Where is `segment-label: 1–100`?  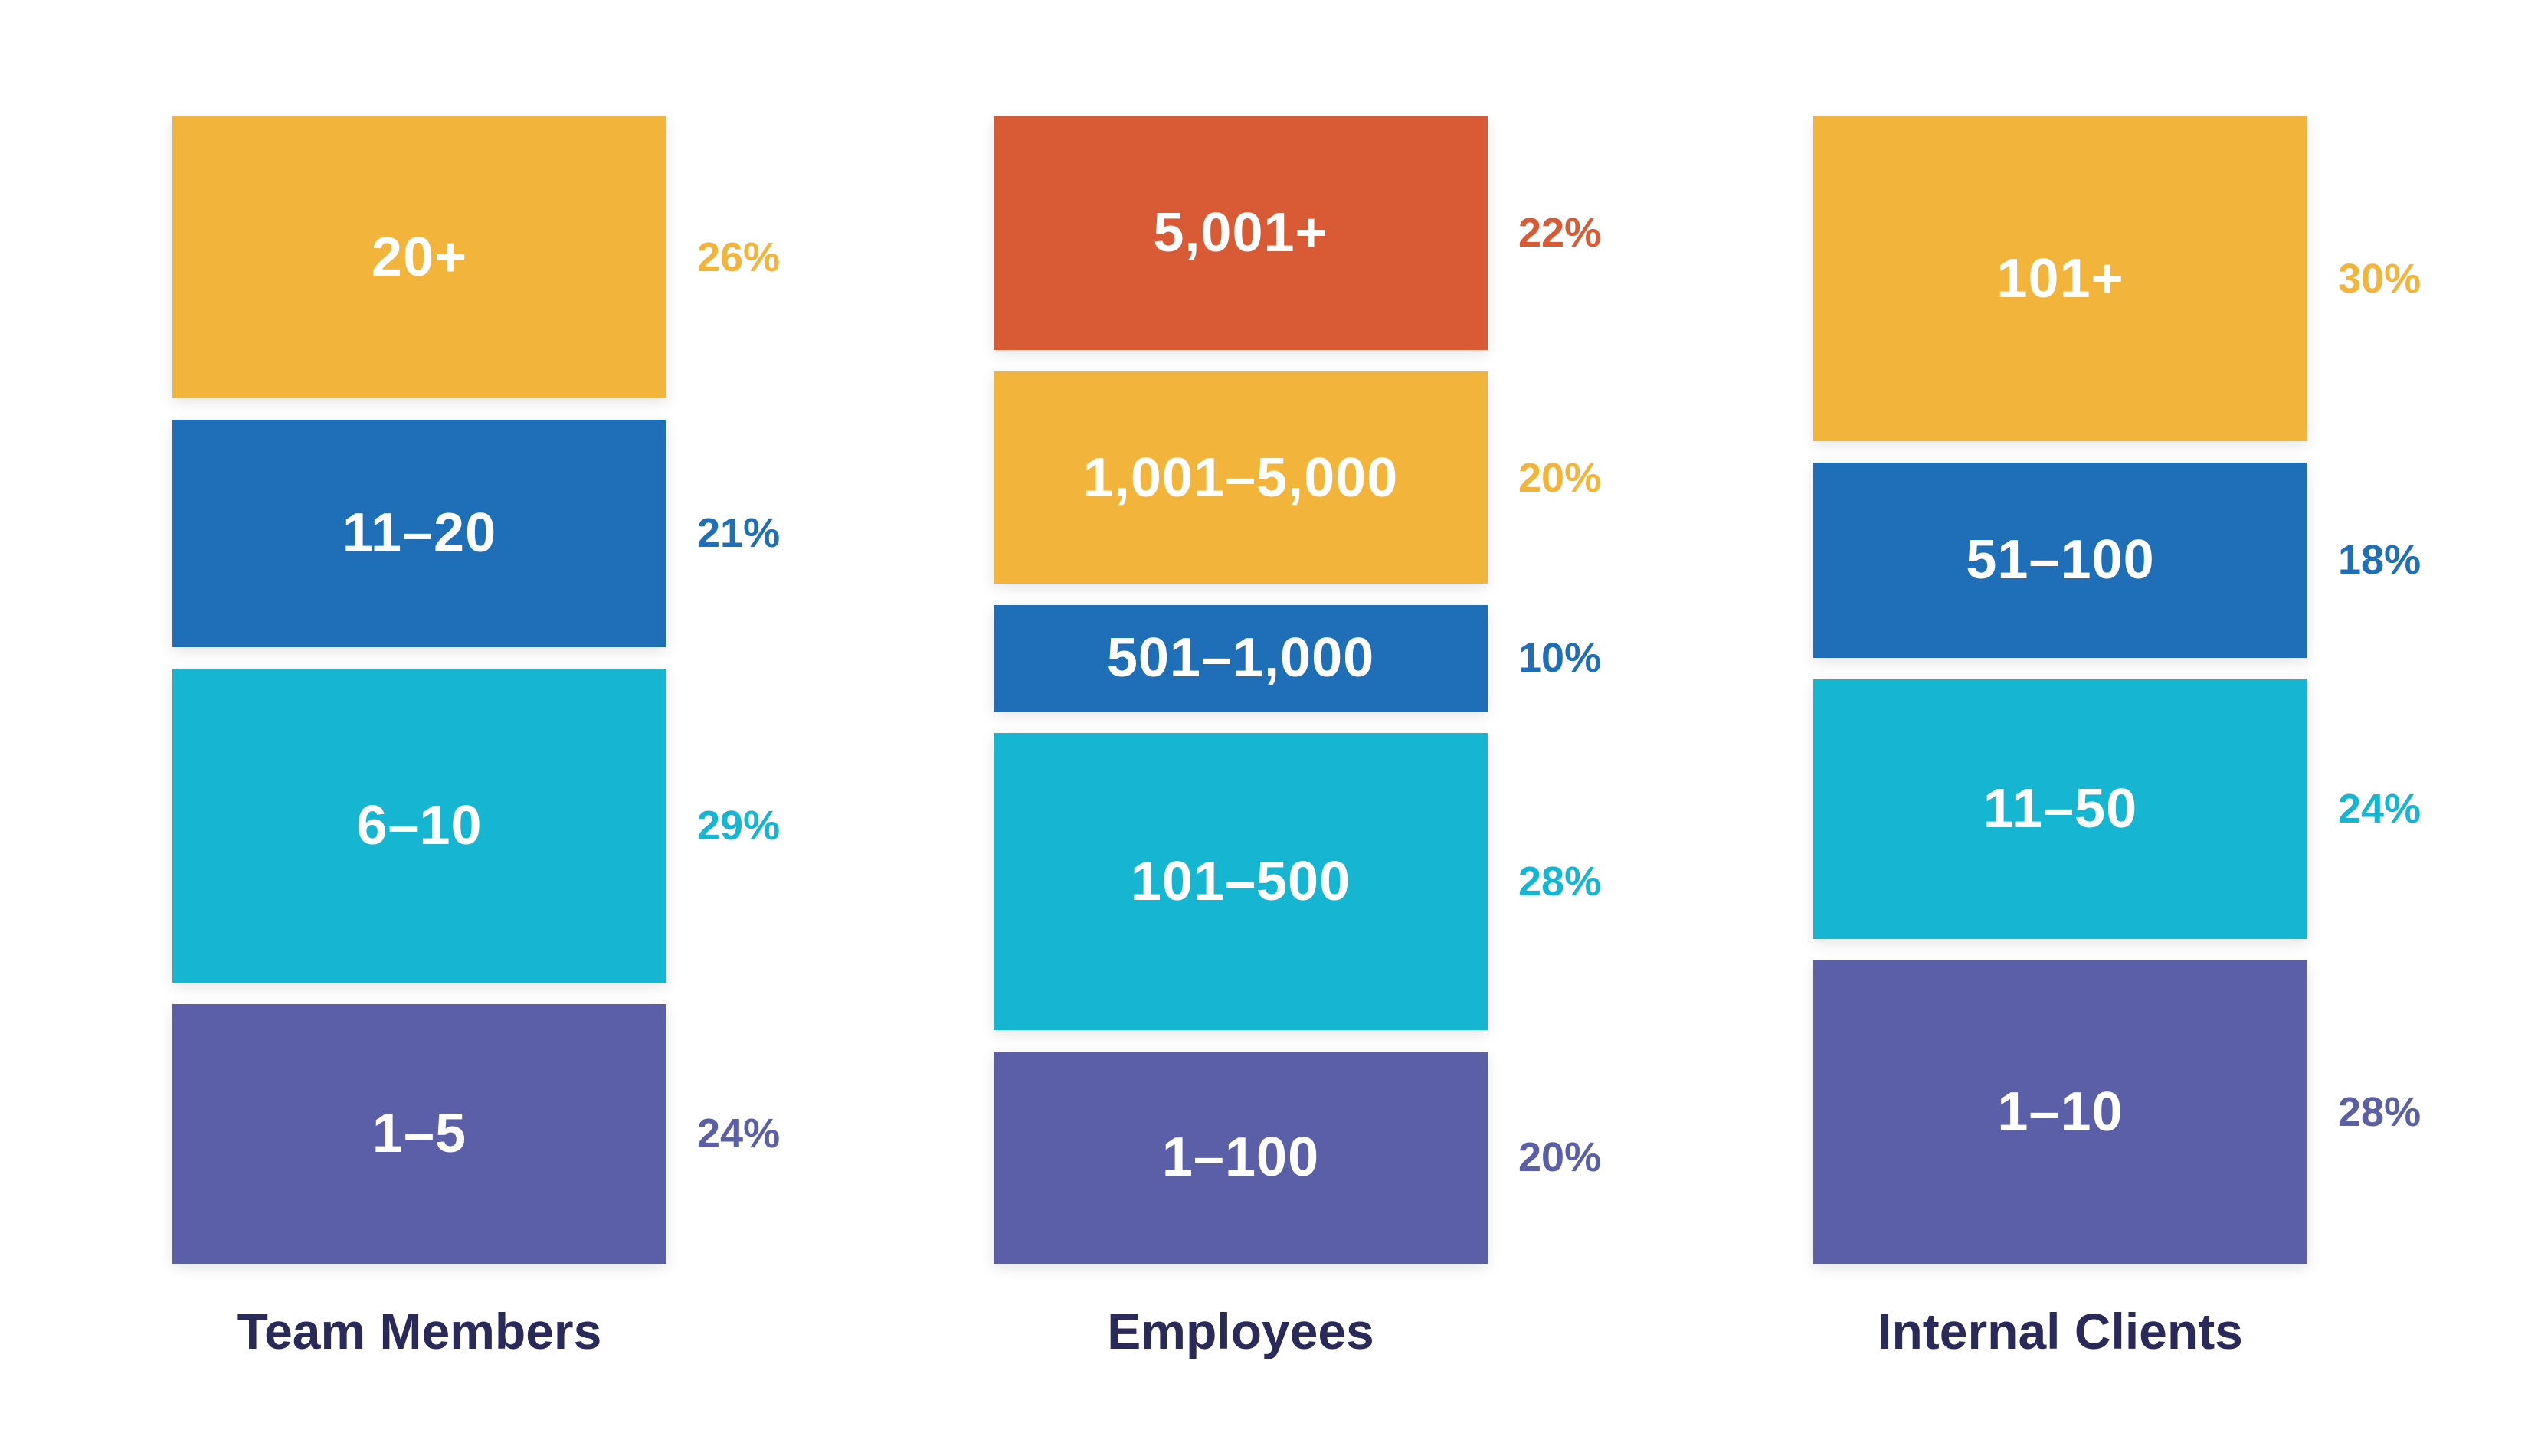
segment-label: 1–100 is located at coordinates (1240, 1158).